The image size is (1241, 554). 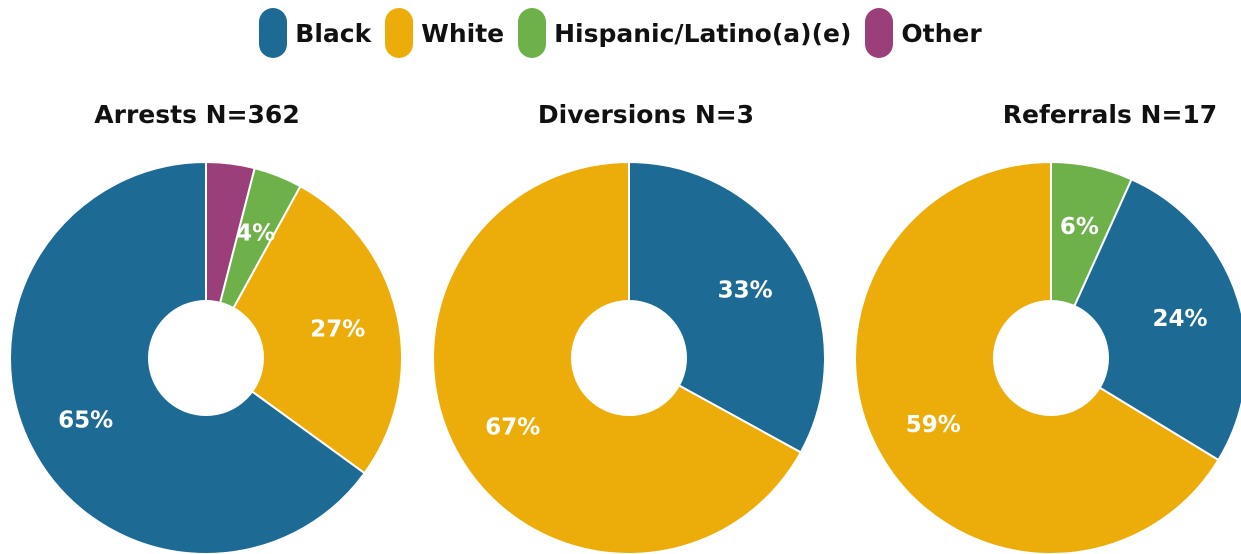 I want to click on chart-title-referrals: Referrals N=17, so click(x=1110, y=114).